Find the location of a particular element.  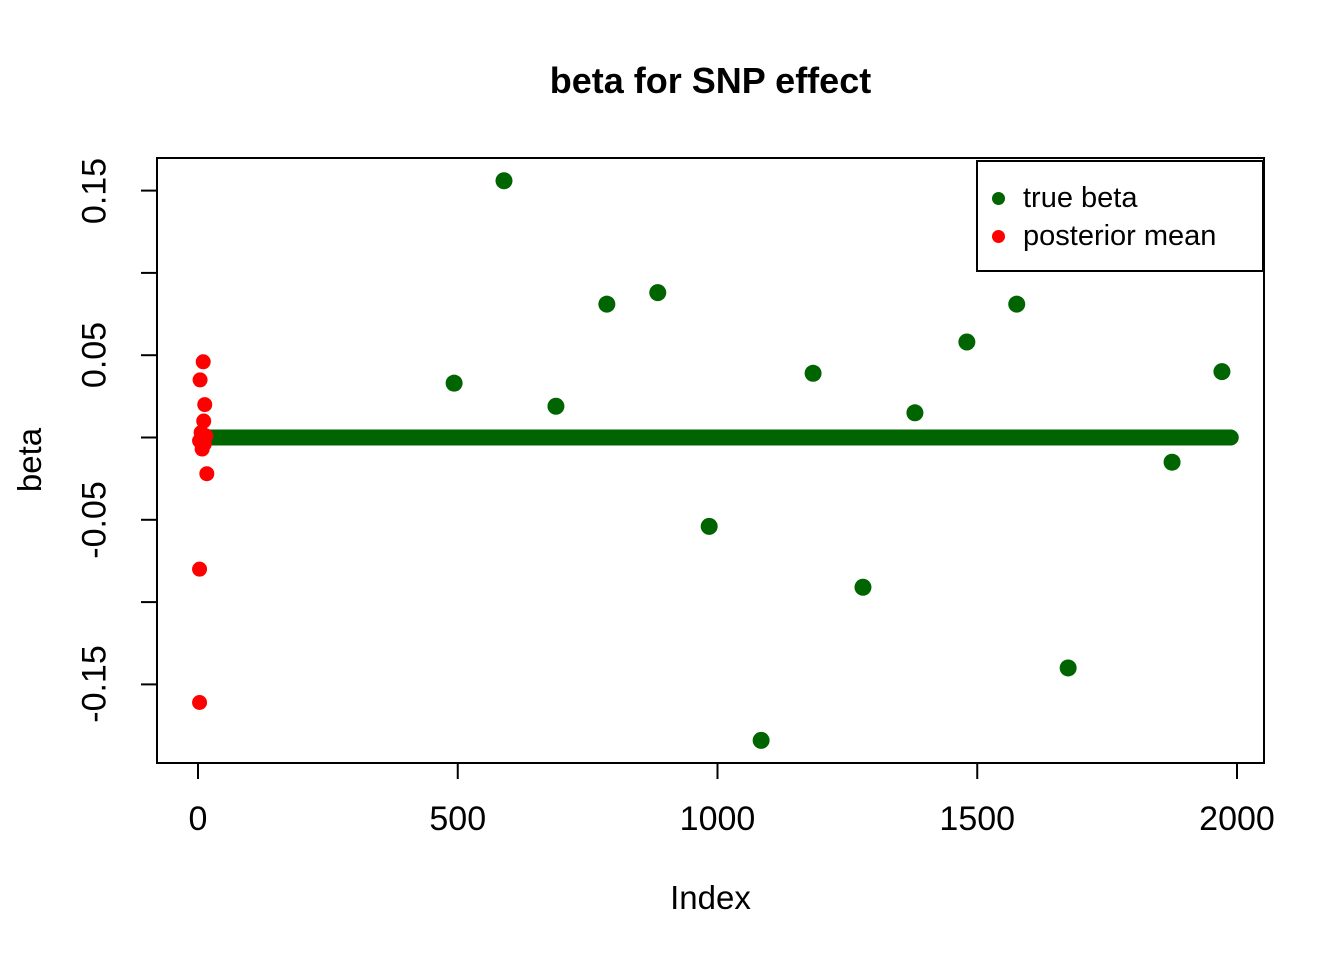

legend-label-true-beta: true beta is located at coordinates (1080, 197).